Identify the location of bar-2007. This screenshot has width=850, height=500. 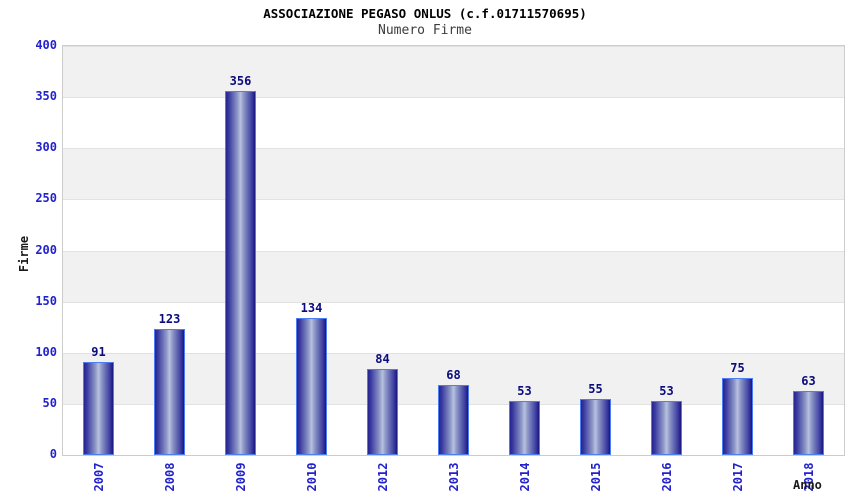
(98, 408).